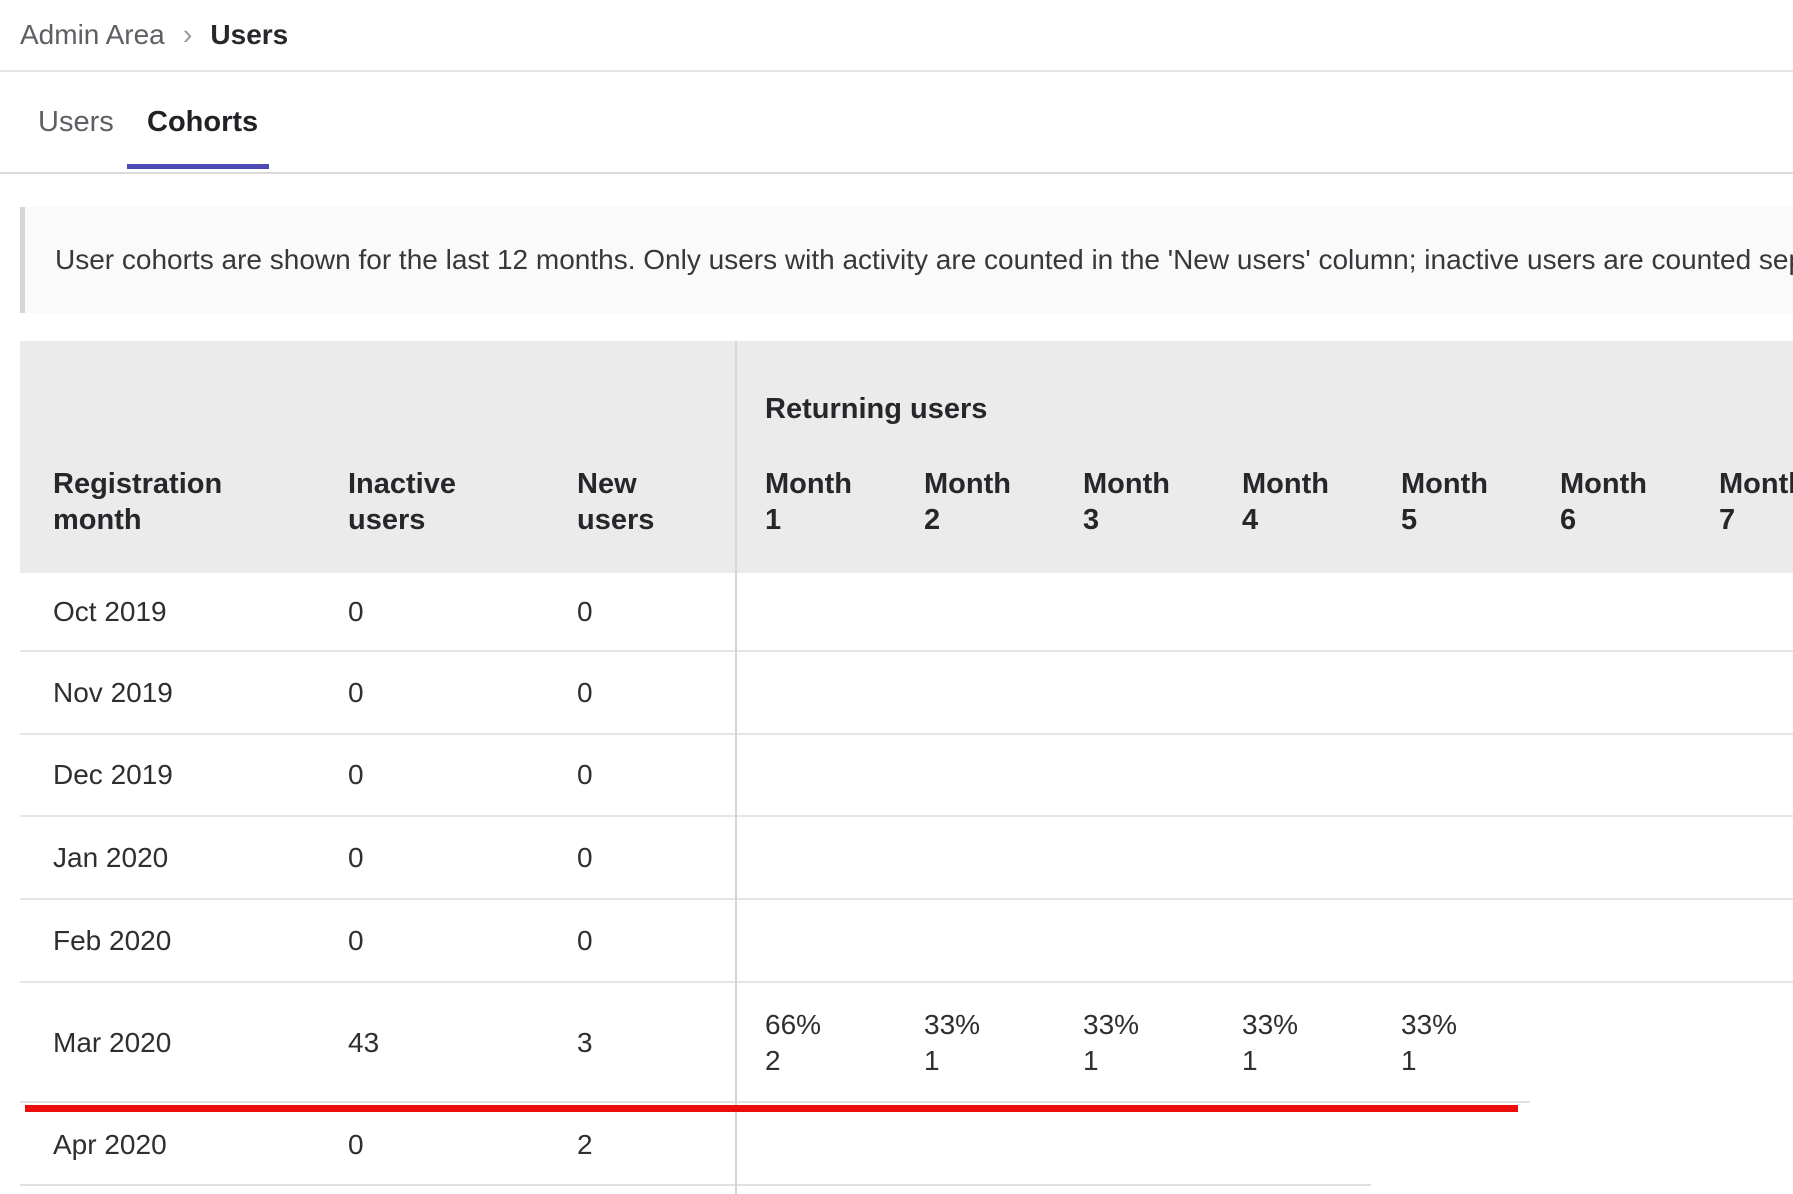 This screenshot has width=1793, height=1194. Describe the element at coordinates (585, 1042) in the screenshot. I see `new-users-cell: 3` at that location.